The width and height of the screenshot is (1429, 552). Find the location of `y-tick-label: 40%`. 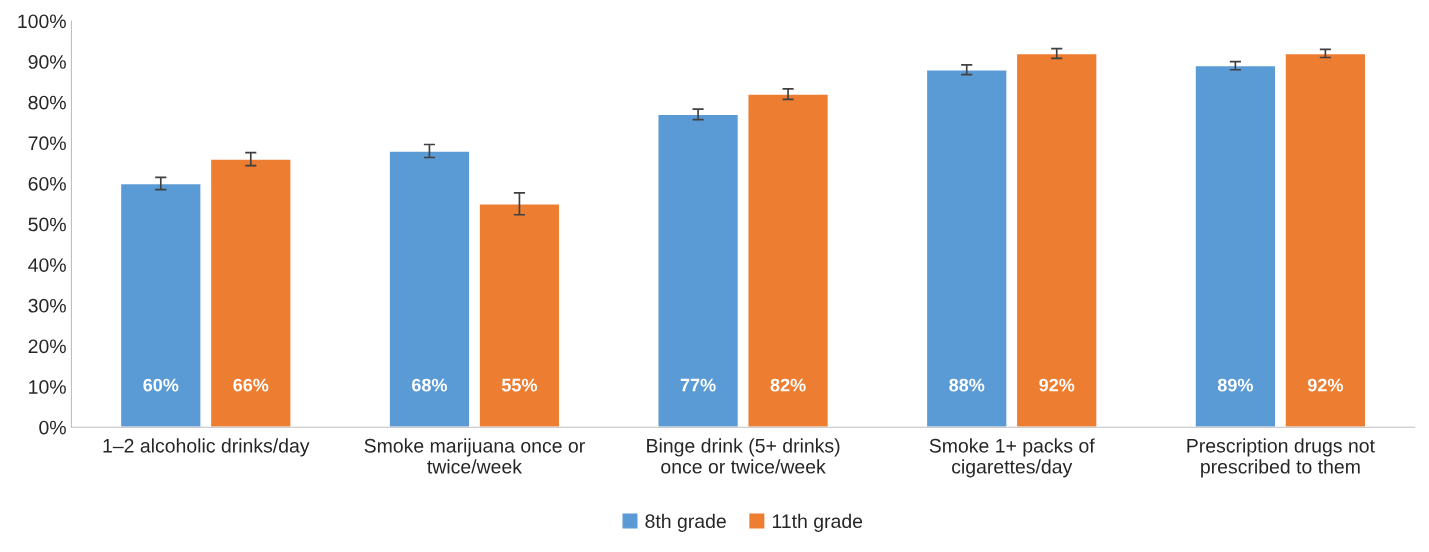

y-tick-label: 40% is located at coordinates (47, 265).